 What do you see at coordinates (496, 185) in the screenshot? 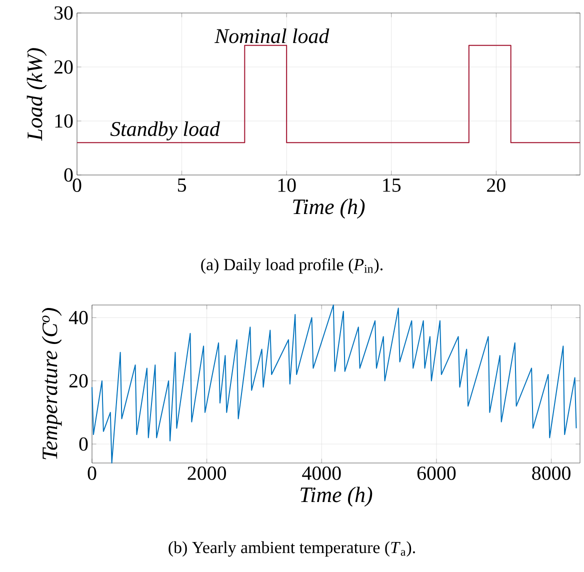
I see `x-tick-label: 20` at bounding box center [496, 185].